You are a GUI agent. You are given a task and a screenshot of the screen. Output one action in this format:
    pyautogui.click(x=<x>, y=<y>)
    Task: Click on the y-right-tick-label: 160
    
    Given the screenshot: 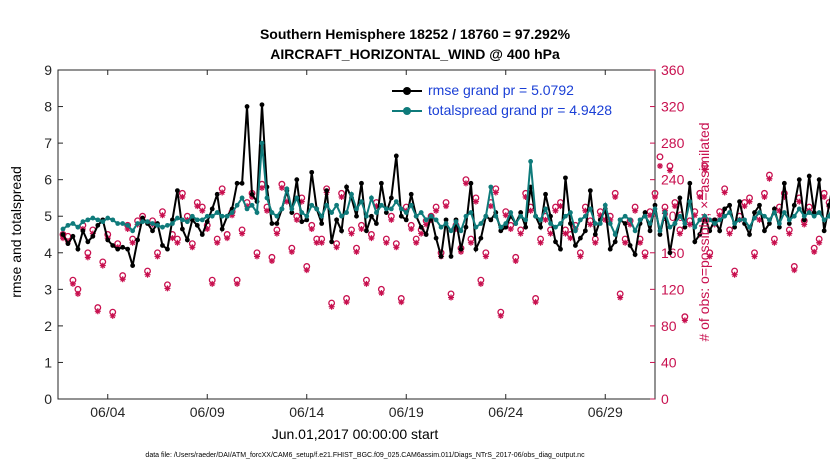 What is the action you would take?
    pyautogui.click(x=673, y=253)
    